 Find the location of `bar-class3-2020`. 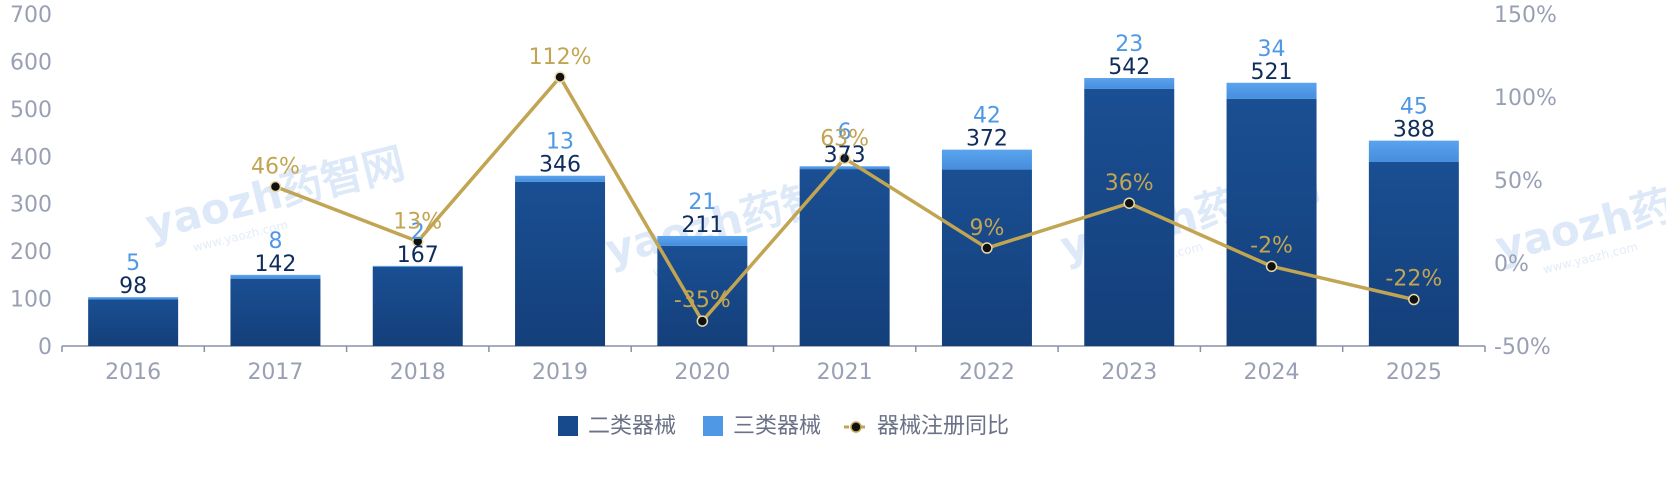

bar-class3-2020 is located at coordinates (702, 240).